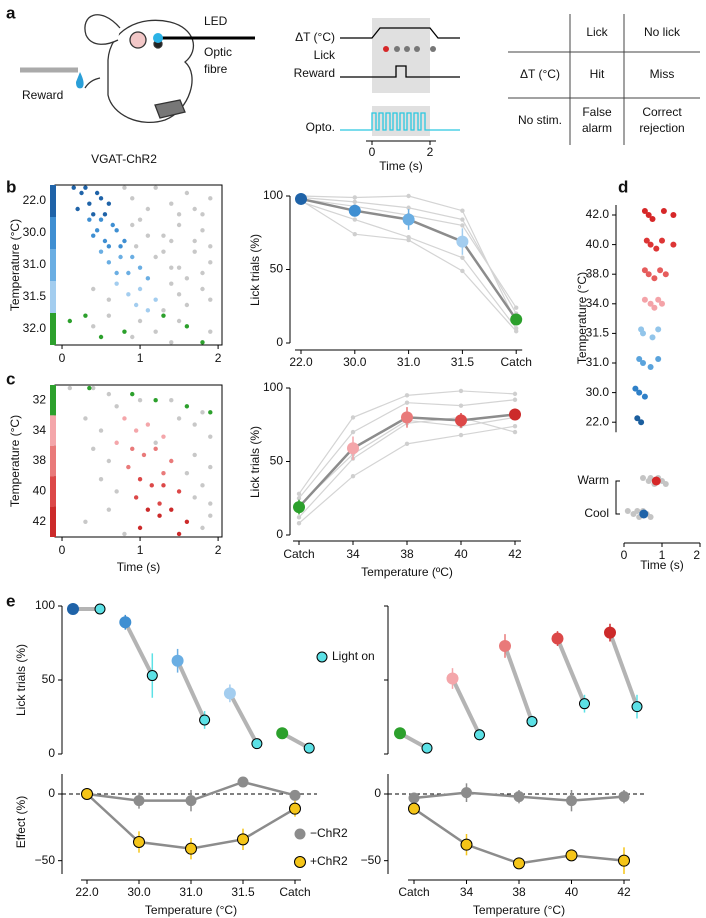 The height and width of the screenshot is (918, 706). What do you see at coordinates (21, 822) in the screenshot?
I see `y-axis-label: Effect (%)` at bounding box center [21, 822].